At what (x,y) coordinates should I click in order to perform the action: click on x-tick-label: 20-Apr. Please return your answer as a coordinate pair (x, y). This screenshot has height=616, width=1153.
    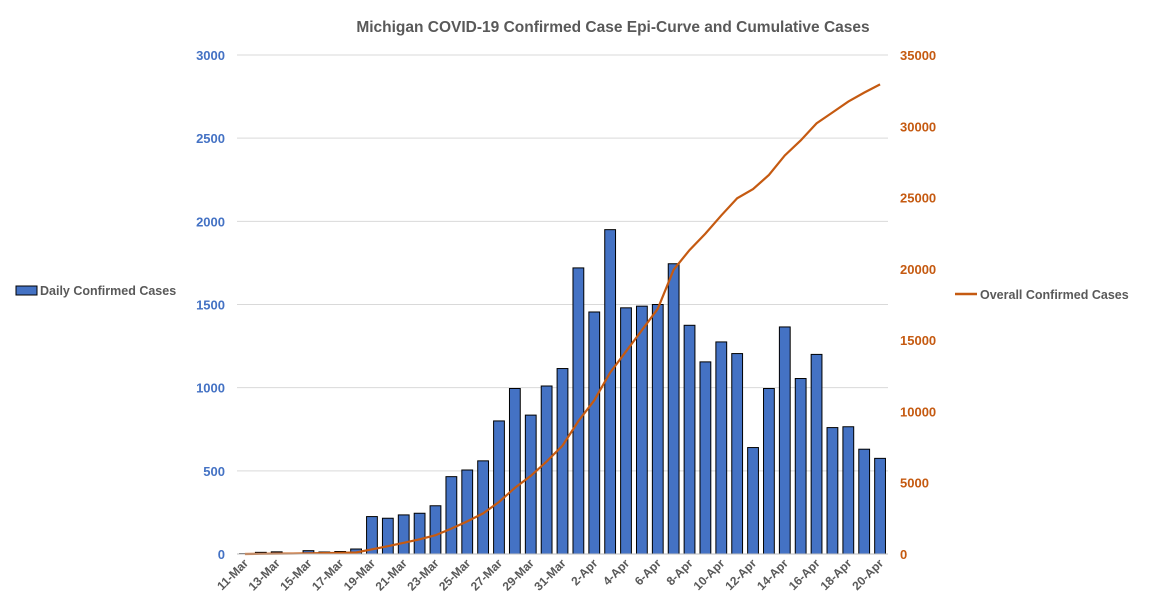
    Looking at the image, I should click on (867, 574).